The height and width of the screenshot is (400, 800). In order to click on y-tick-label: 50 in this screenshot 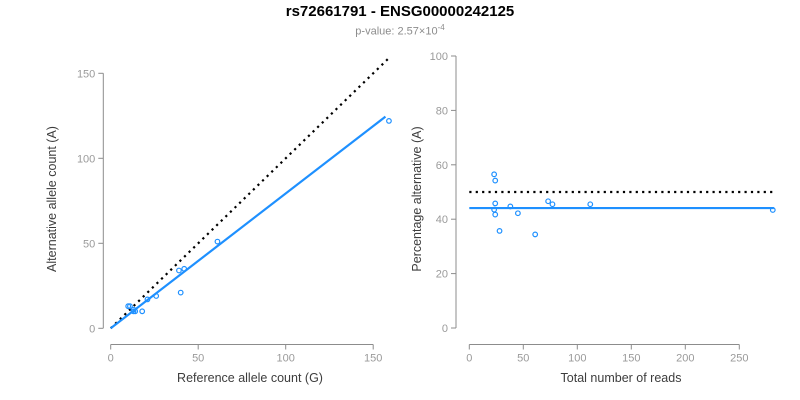, I will do `click(89, 244)`.